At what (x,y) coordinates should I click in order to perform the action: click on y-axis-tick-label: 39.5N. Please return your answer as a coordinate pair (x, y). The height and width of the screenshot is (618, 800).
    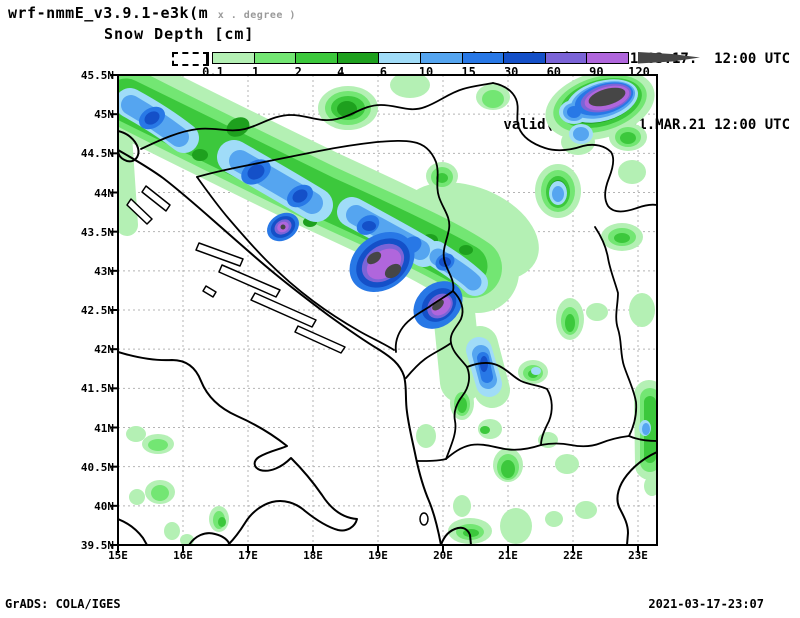
    Looking at the image, I should click on (97, 545).